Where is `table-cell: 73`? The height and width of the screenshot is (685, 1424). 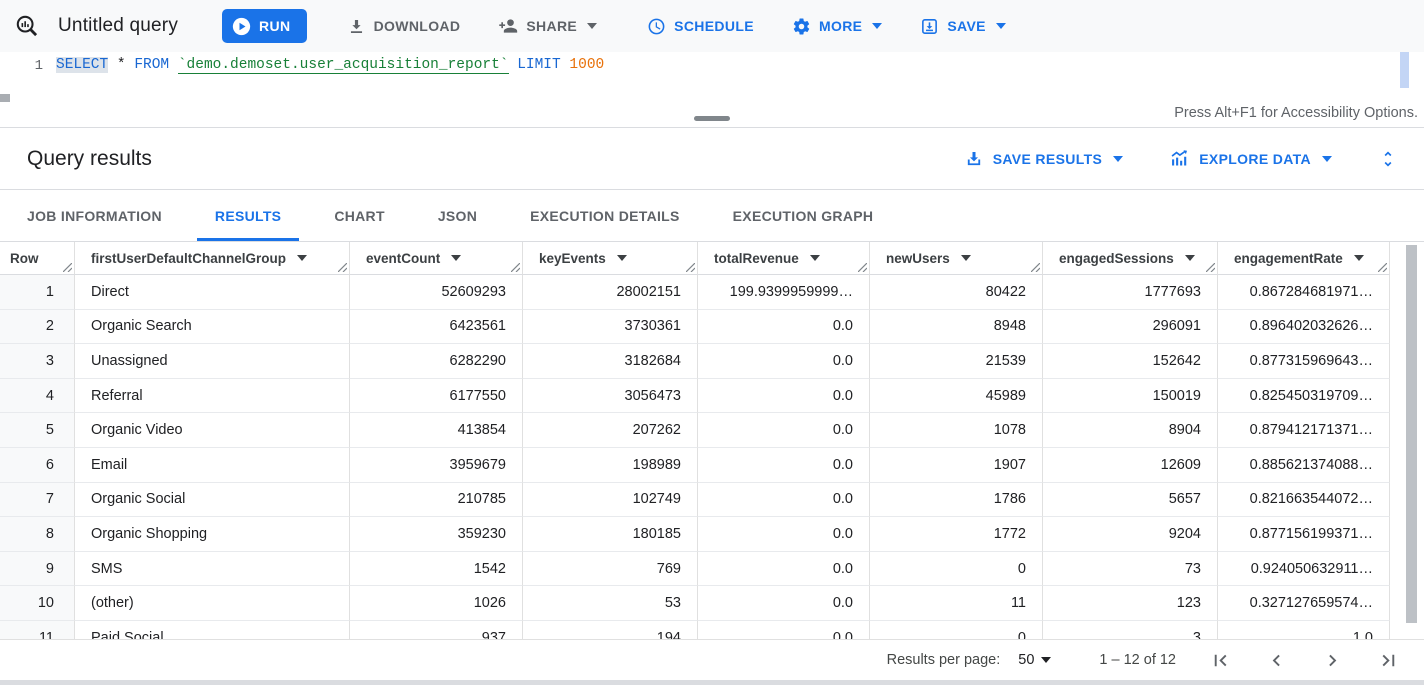
table-cell: 73 is located at coordinates (1130, 569).